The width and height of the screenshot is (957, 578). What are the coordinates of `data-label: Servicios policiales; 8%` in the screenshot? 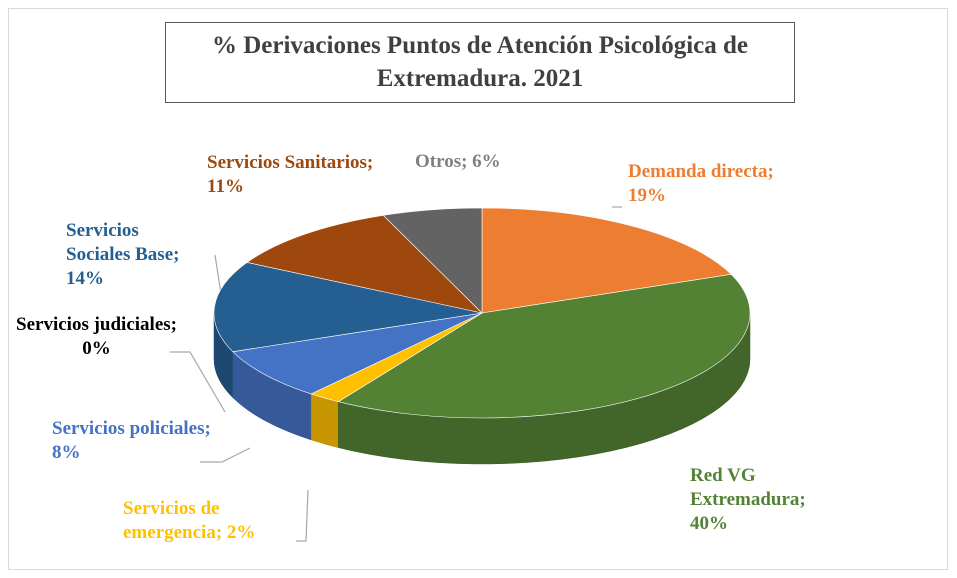 It's located at (131, 440).